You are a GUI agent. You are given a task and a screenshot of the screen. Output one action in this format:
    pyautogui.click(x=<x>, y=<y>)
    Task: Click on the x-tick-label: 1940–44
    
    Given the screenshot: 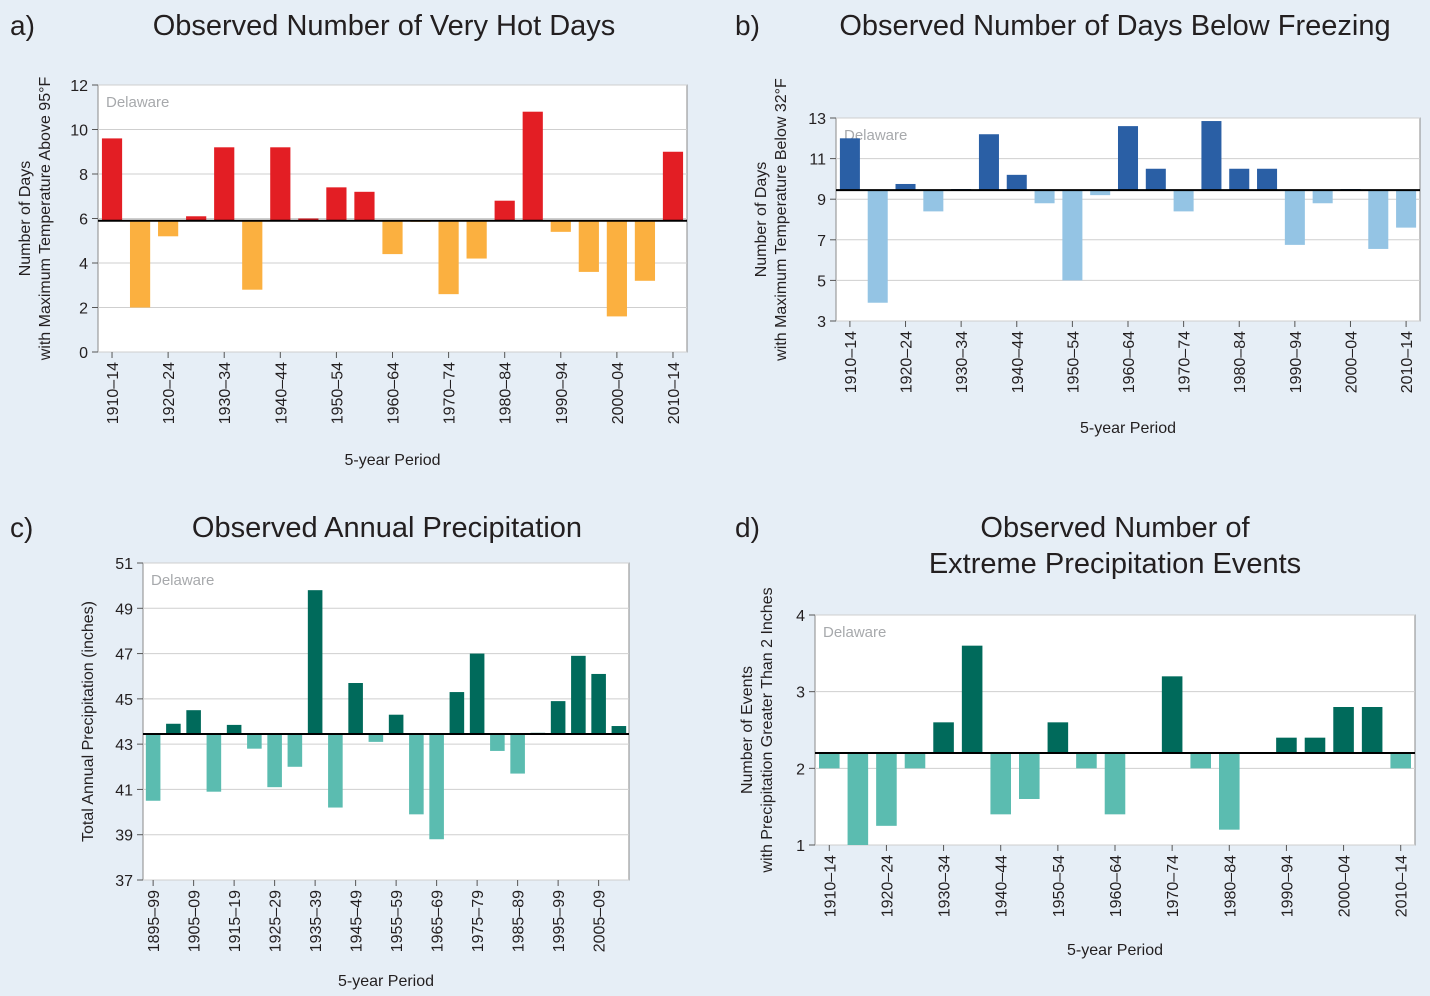 What is the action you would take?
    pyautogui.click(x=1018, y=362)
    